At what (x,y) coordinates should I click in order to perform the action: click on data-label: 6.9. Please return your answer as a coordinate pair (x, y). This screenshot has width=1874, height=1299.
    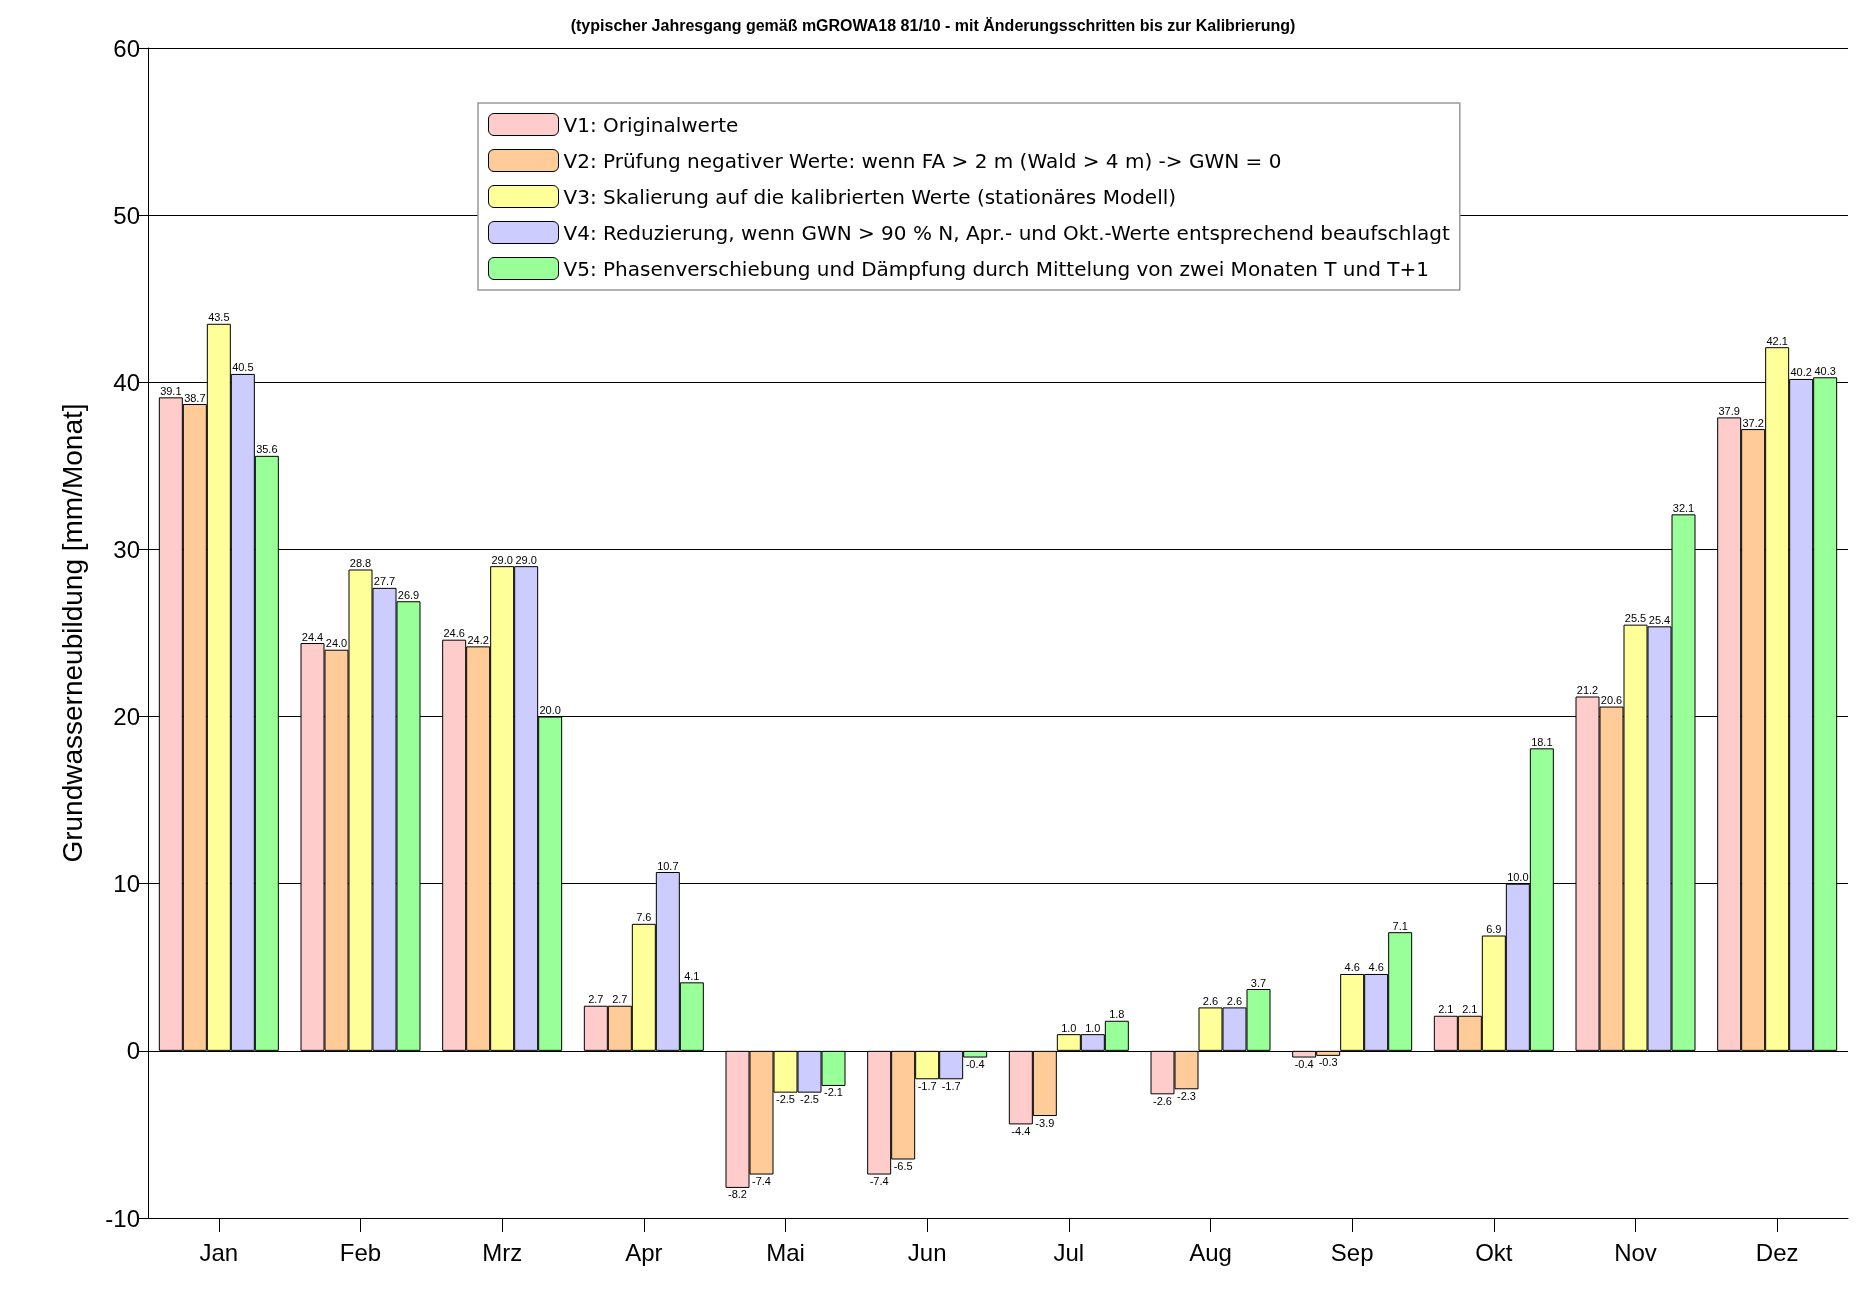
    Looking at the image, I should click on (1494, 929).